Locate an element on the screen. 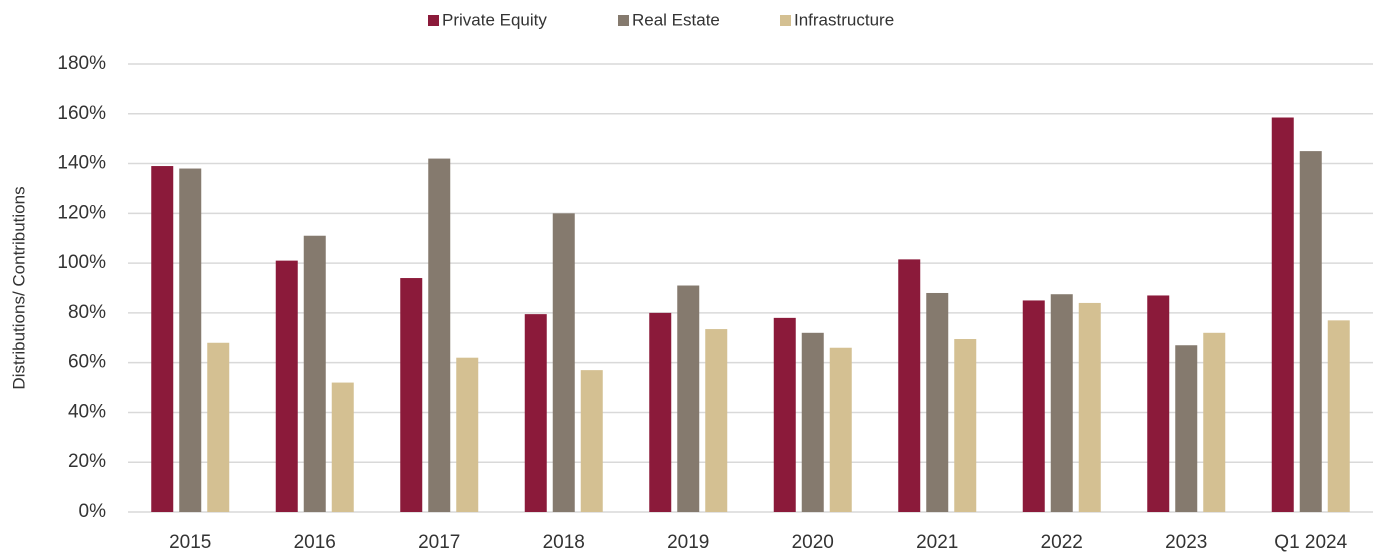 This screenshot has width=1383, height=554. y-tick-label: 180% is located at coordinates (81, 63).